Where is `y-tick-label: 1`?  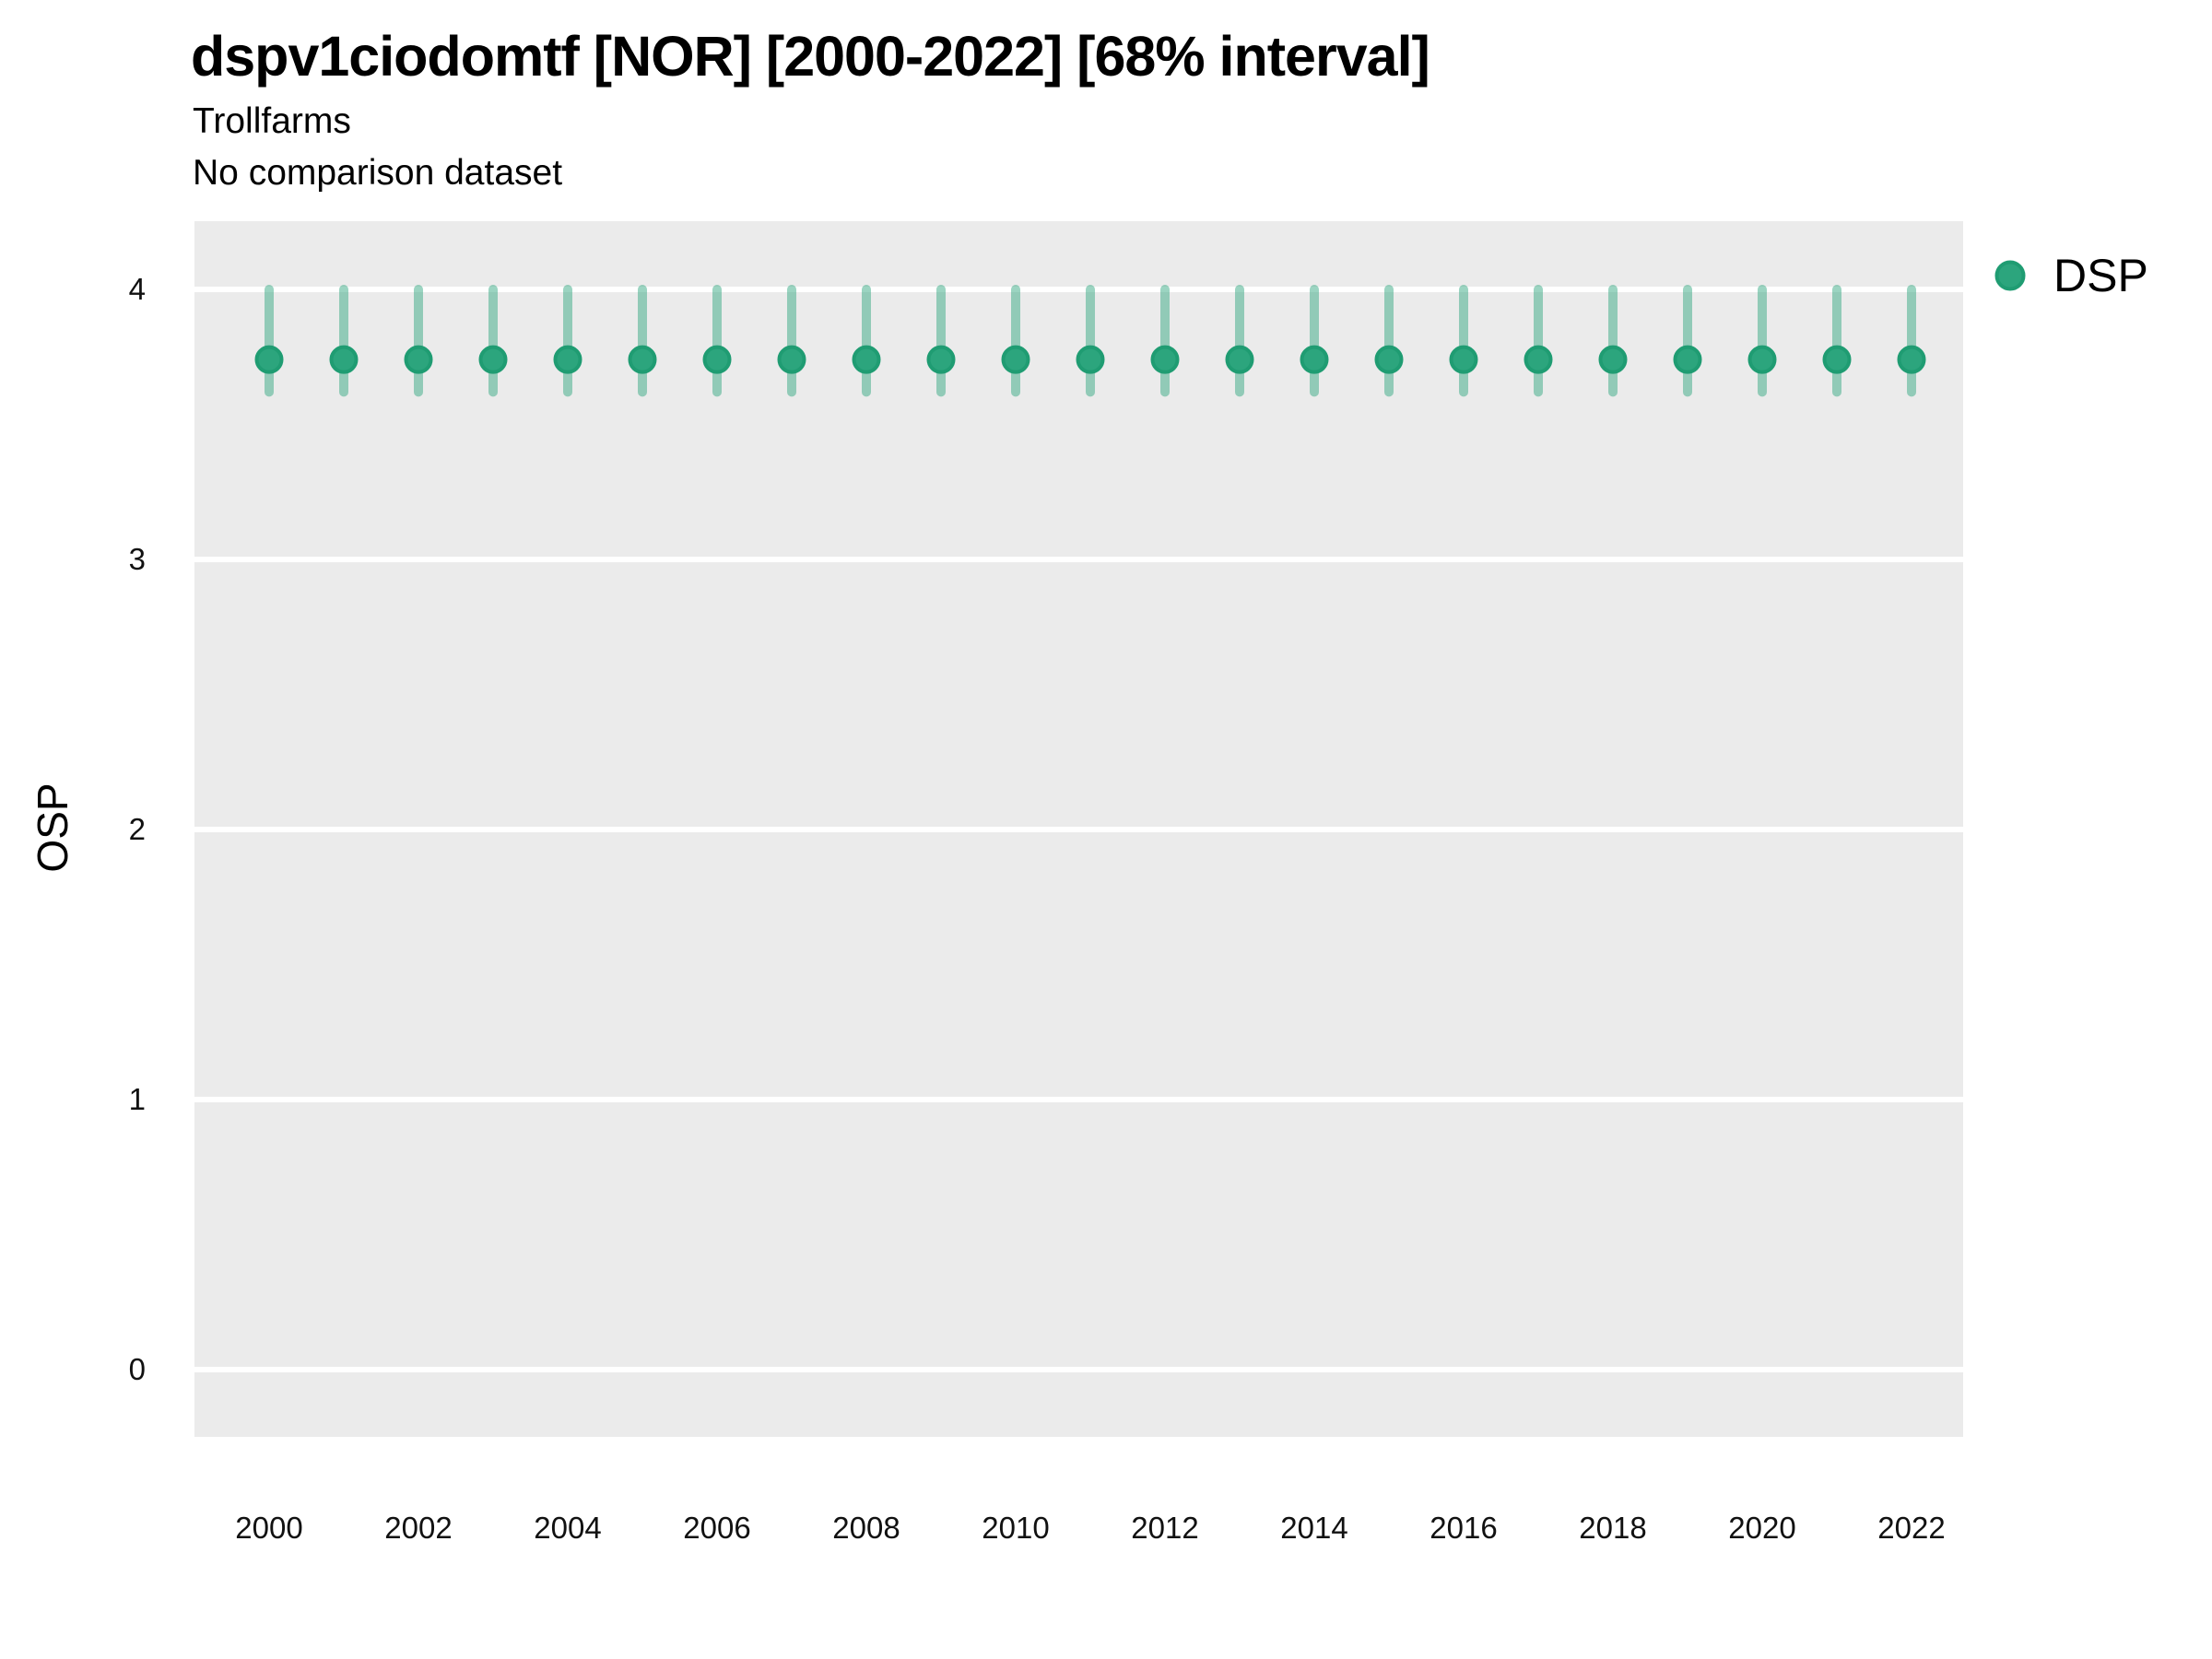 y-tick-label: 1 is located at coordinates (137, 1099).